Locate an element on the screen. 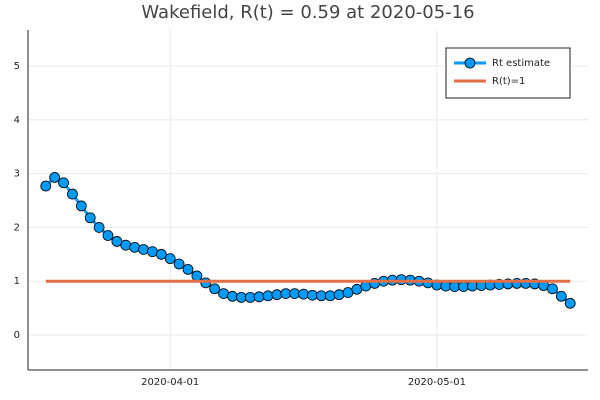  legend-label: R(t)=1 is located at coordinates (508, 81).